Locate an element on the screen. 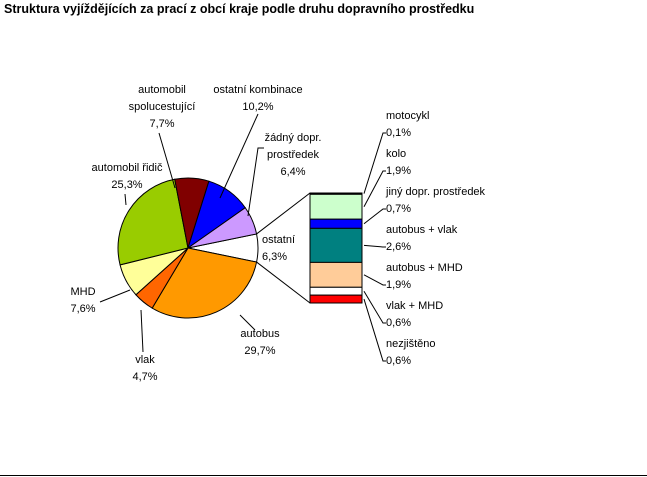  data-label-value: 25,3% is located at coordinates (127, 185).